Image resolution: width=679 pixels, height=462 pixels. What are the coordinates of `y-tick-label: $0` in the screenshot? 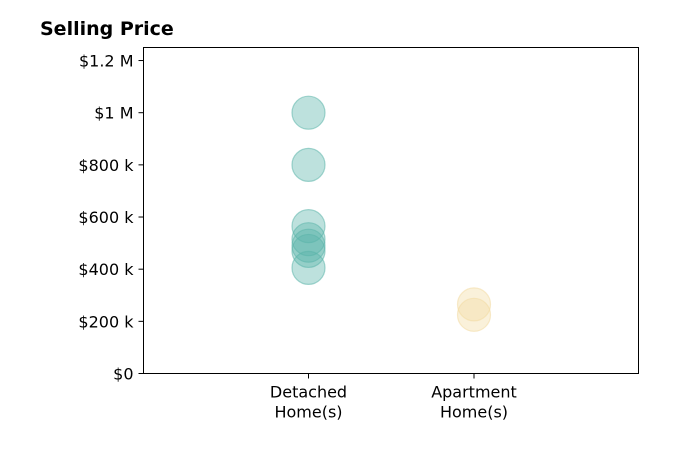 It's located at (123, 374).